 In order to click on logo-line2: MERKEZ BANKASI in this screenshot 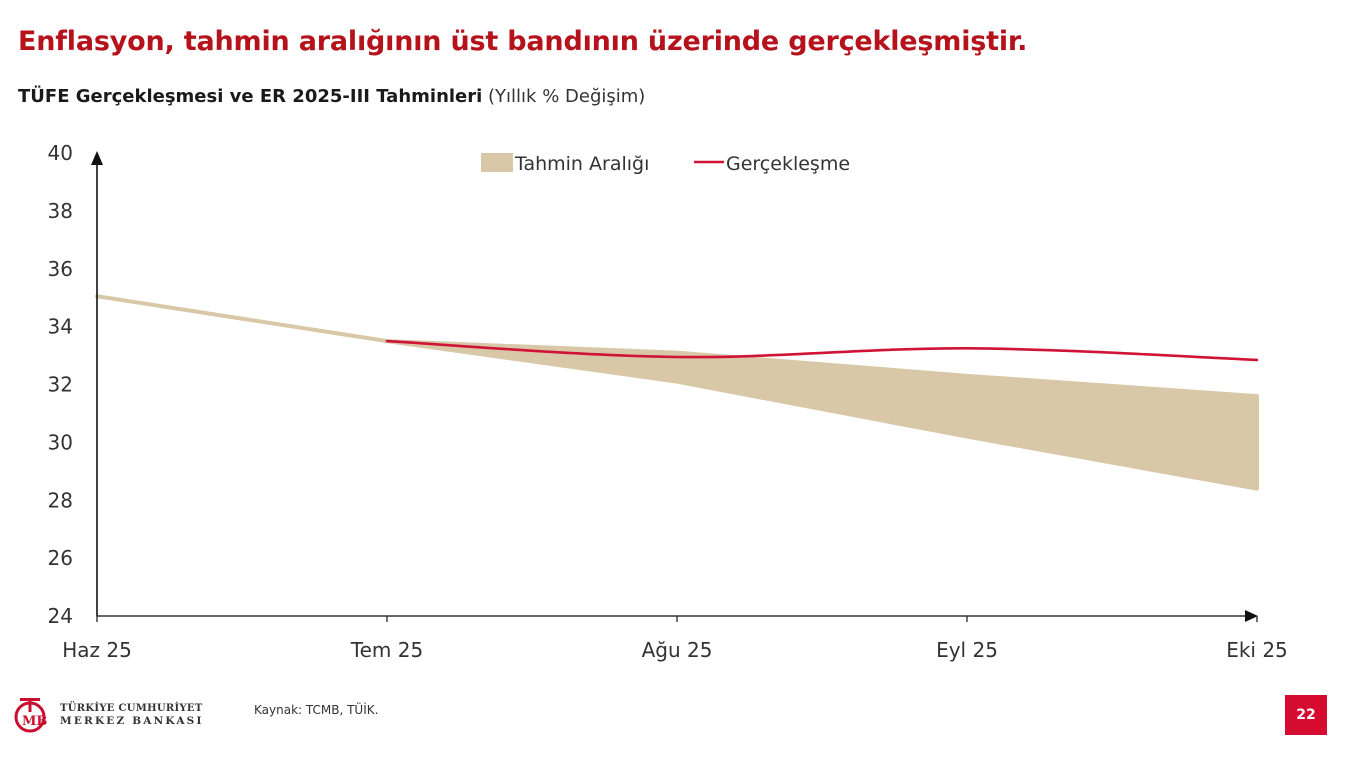, I will do `click(132, 721)`.